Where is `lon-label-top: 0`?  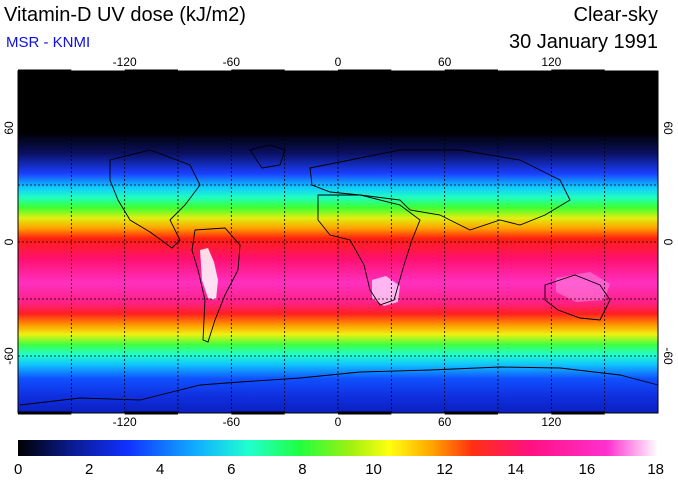 lon-label-top: 0 is located at coordinates (338, 62).